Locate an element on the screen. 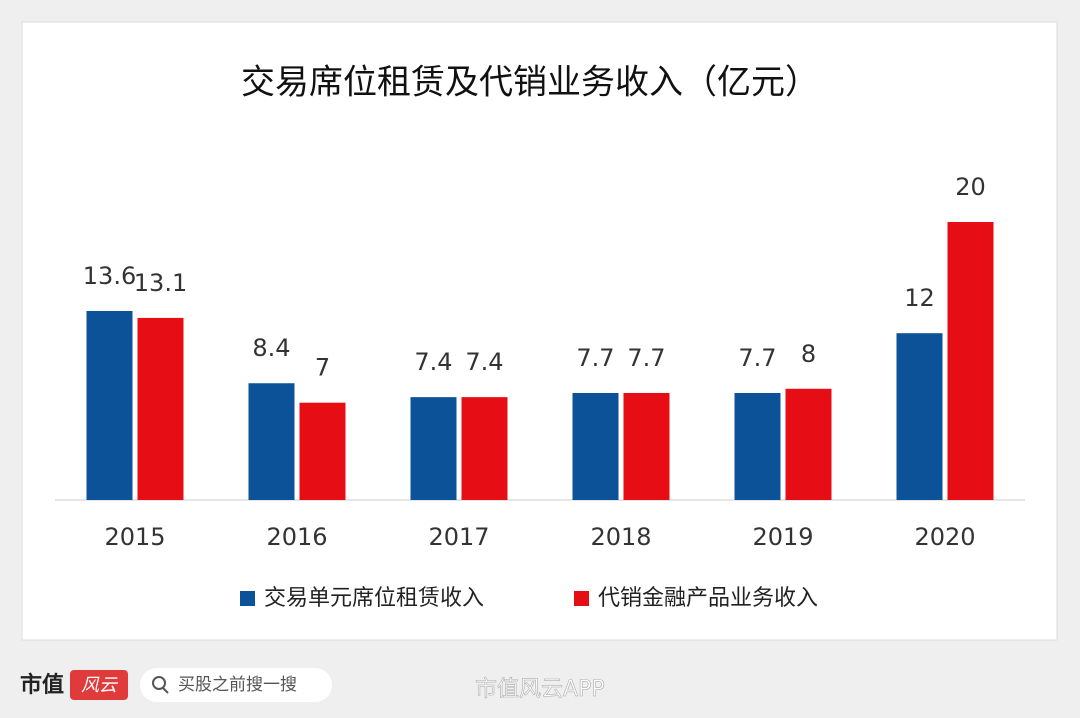 The image size is (1080, 718). data-label: 13.6 is located at coordinates (109, 276).